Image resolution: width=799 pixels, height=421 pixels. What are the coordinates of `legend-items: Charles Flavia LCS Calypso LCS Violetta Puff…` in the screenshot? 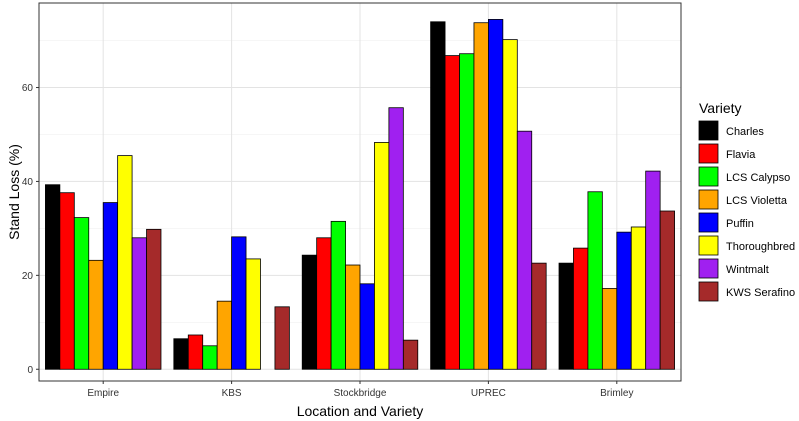 It's located at (746, 211).